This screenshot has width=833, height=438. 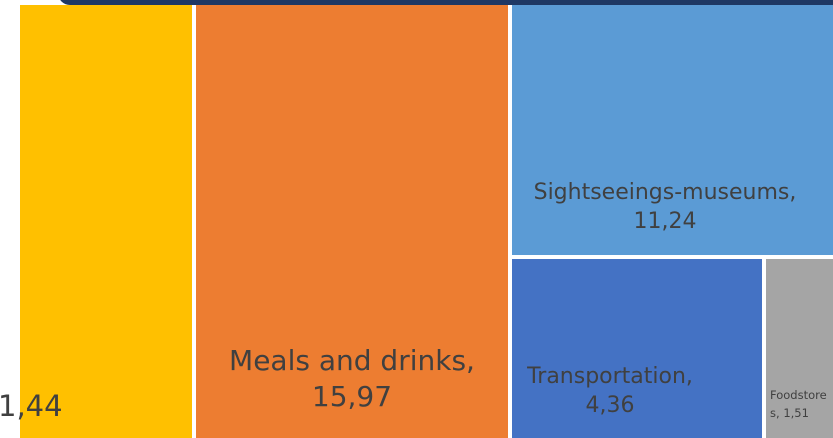 What do you see at coordinates (352, 360) in the screenshot?
I see `category-label: Meals and drinks,` at bounding box center [352, 360].